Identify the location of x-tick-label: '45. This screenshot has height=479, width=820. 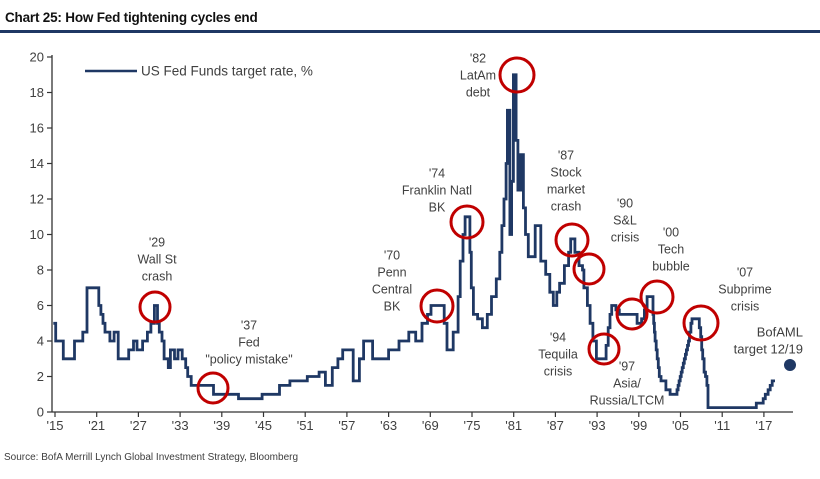
(263, 425).